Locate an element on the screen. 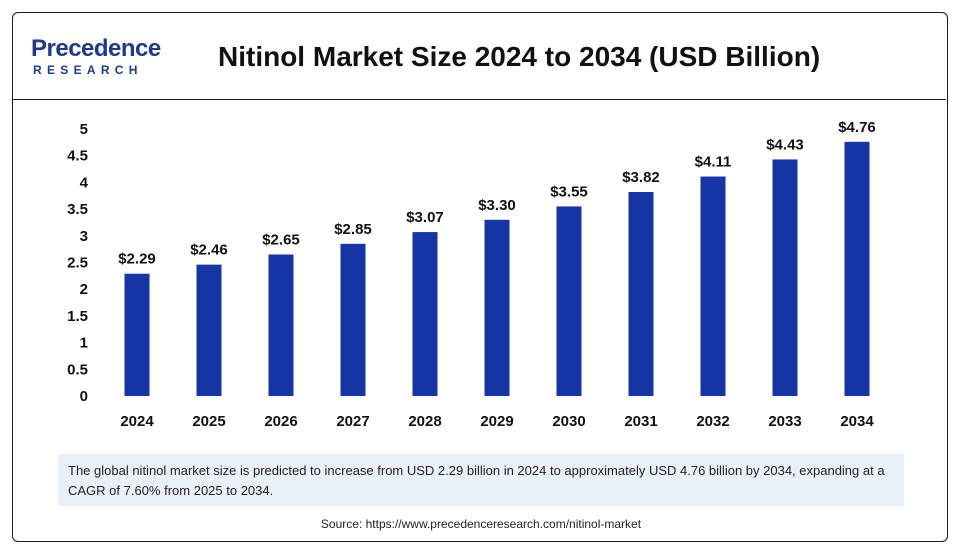 Image resolution: width=964 pixels, height=558 pixels. y-tick-label: 0.5 is located at coordinates (77, 369).